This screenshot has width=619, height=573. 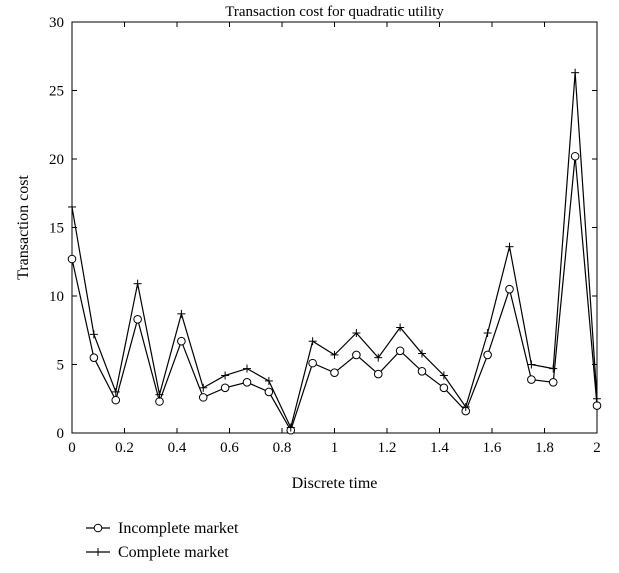 What do you see at coordinates (387, 448) in the screenshot?
I see `x-tick-label: 1.2` at bounding box center [387, 448].